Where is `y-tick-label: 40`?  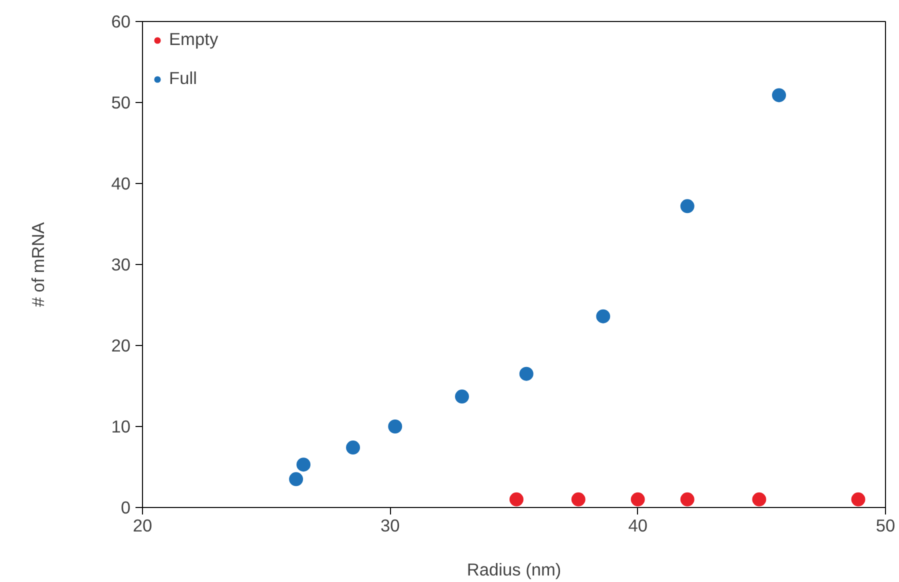
y-tick-label: 40 is located at coordinates (121, 184).